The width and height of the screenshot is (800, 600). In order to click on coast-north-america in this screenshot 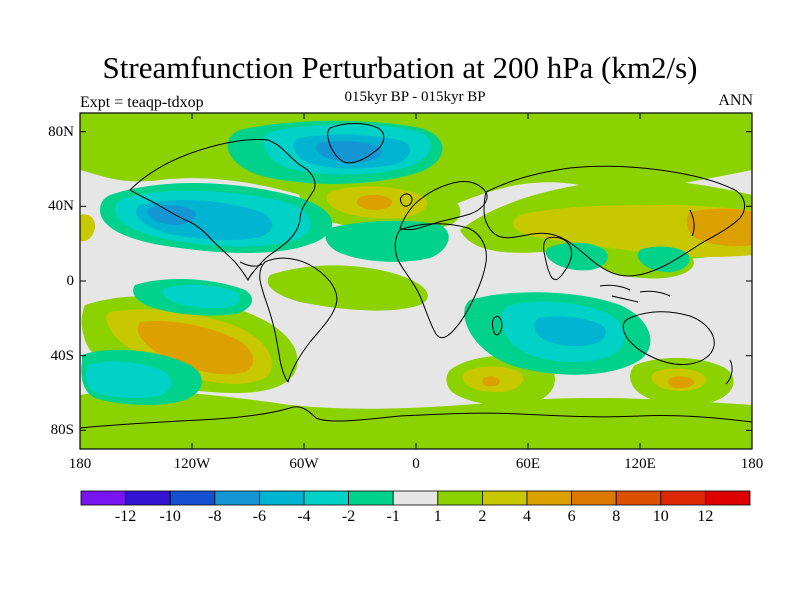, I will do `click(222, 210)`.